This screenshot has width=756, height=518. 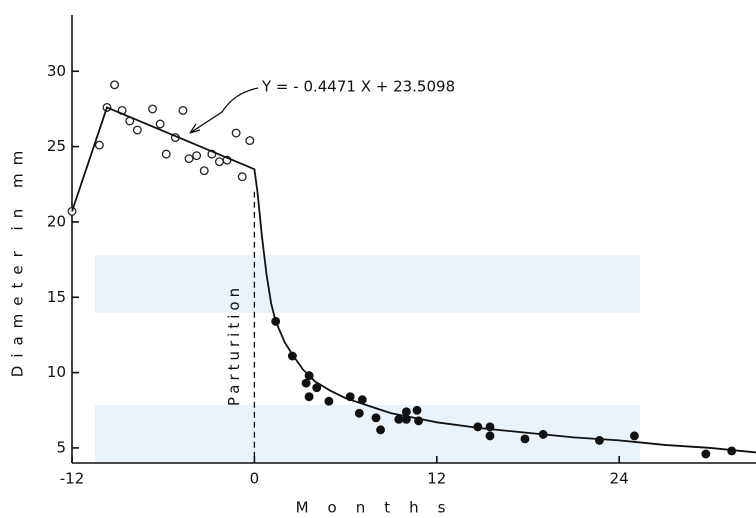 What do you see at coordinates (56, 146) in the screenshot?
I see `y-tick-label: 25` at bounding box center [56, 146].